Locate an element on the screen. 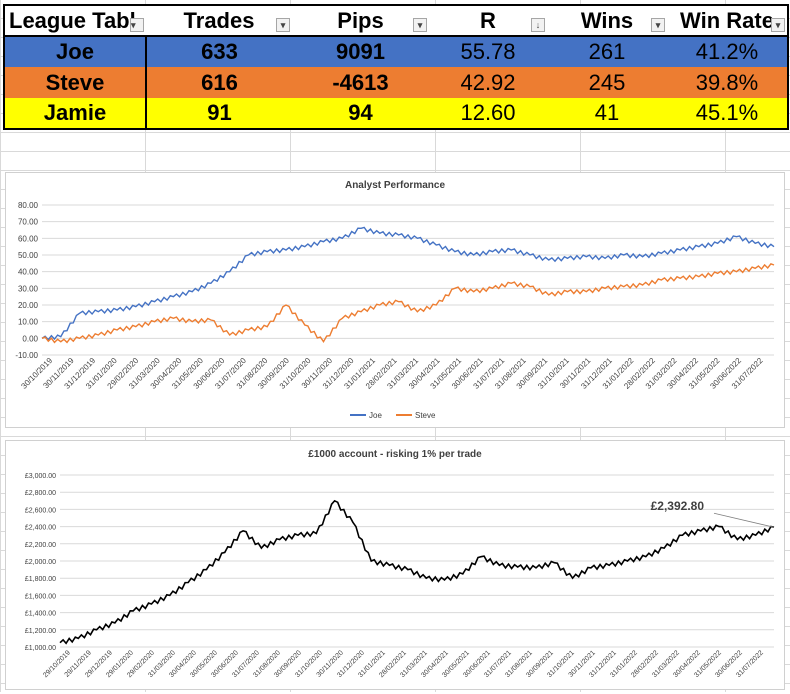 The height and width of the screenshot is (694, 790). legend-label: Joe is located at coordinates (375, 415).